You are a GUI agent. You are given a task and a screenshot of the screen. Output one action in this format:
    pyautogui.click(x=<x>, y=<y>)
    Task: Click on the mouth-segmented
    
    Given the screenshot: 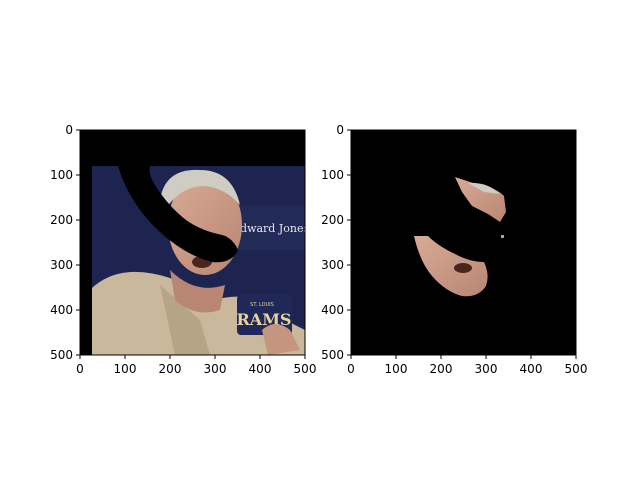 What is the action you would take?
    pyautogui.click(x=463, y=268)
    